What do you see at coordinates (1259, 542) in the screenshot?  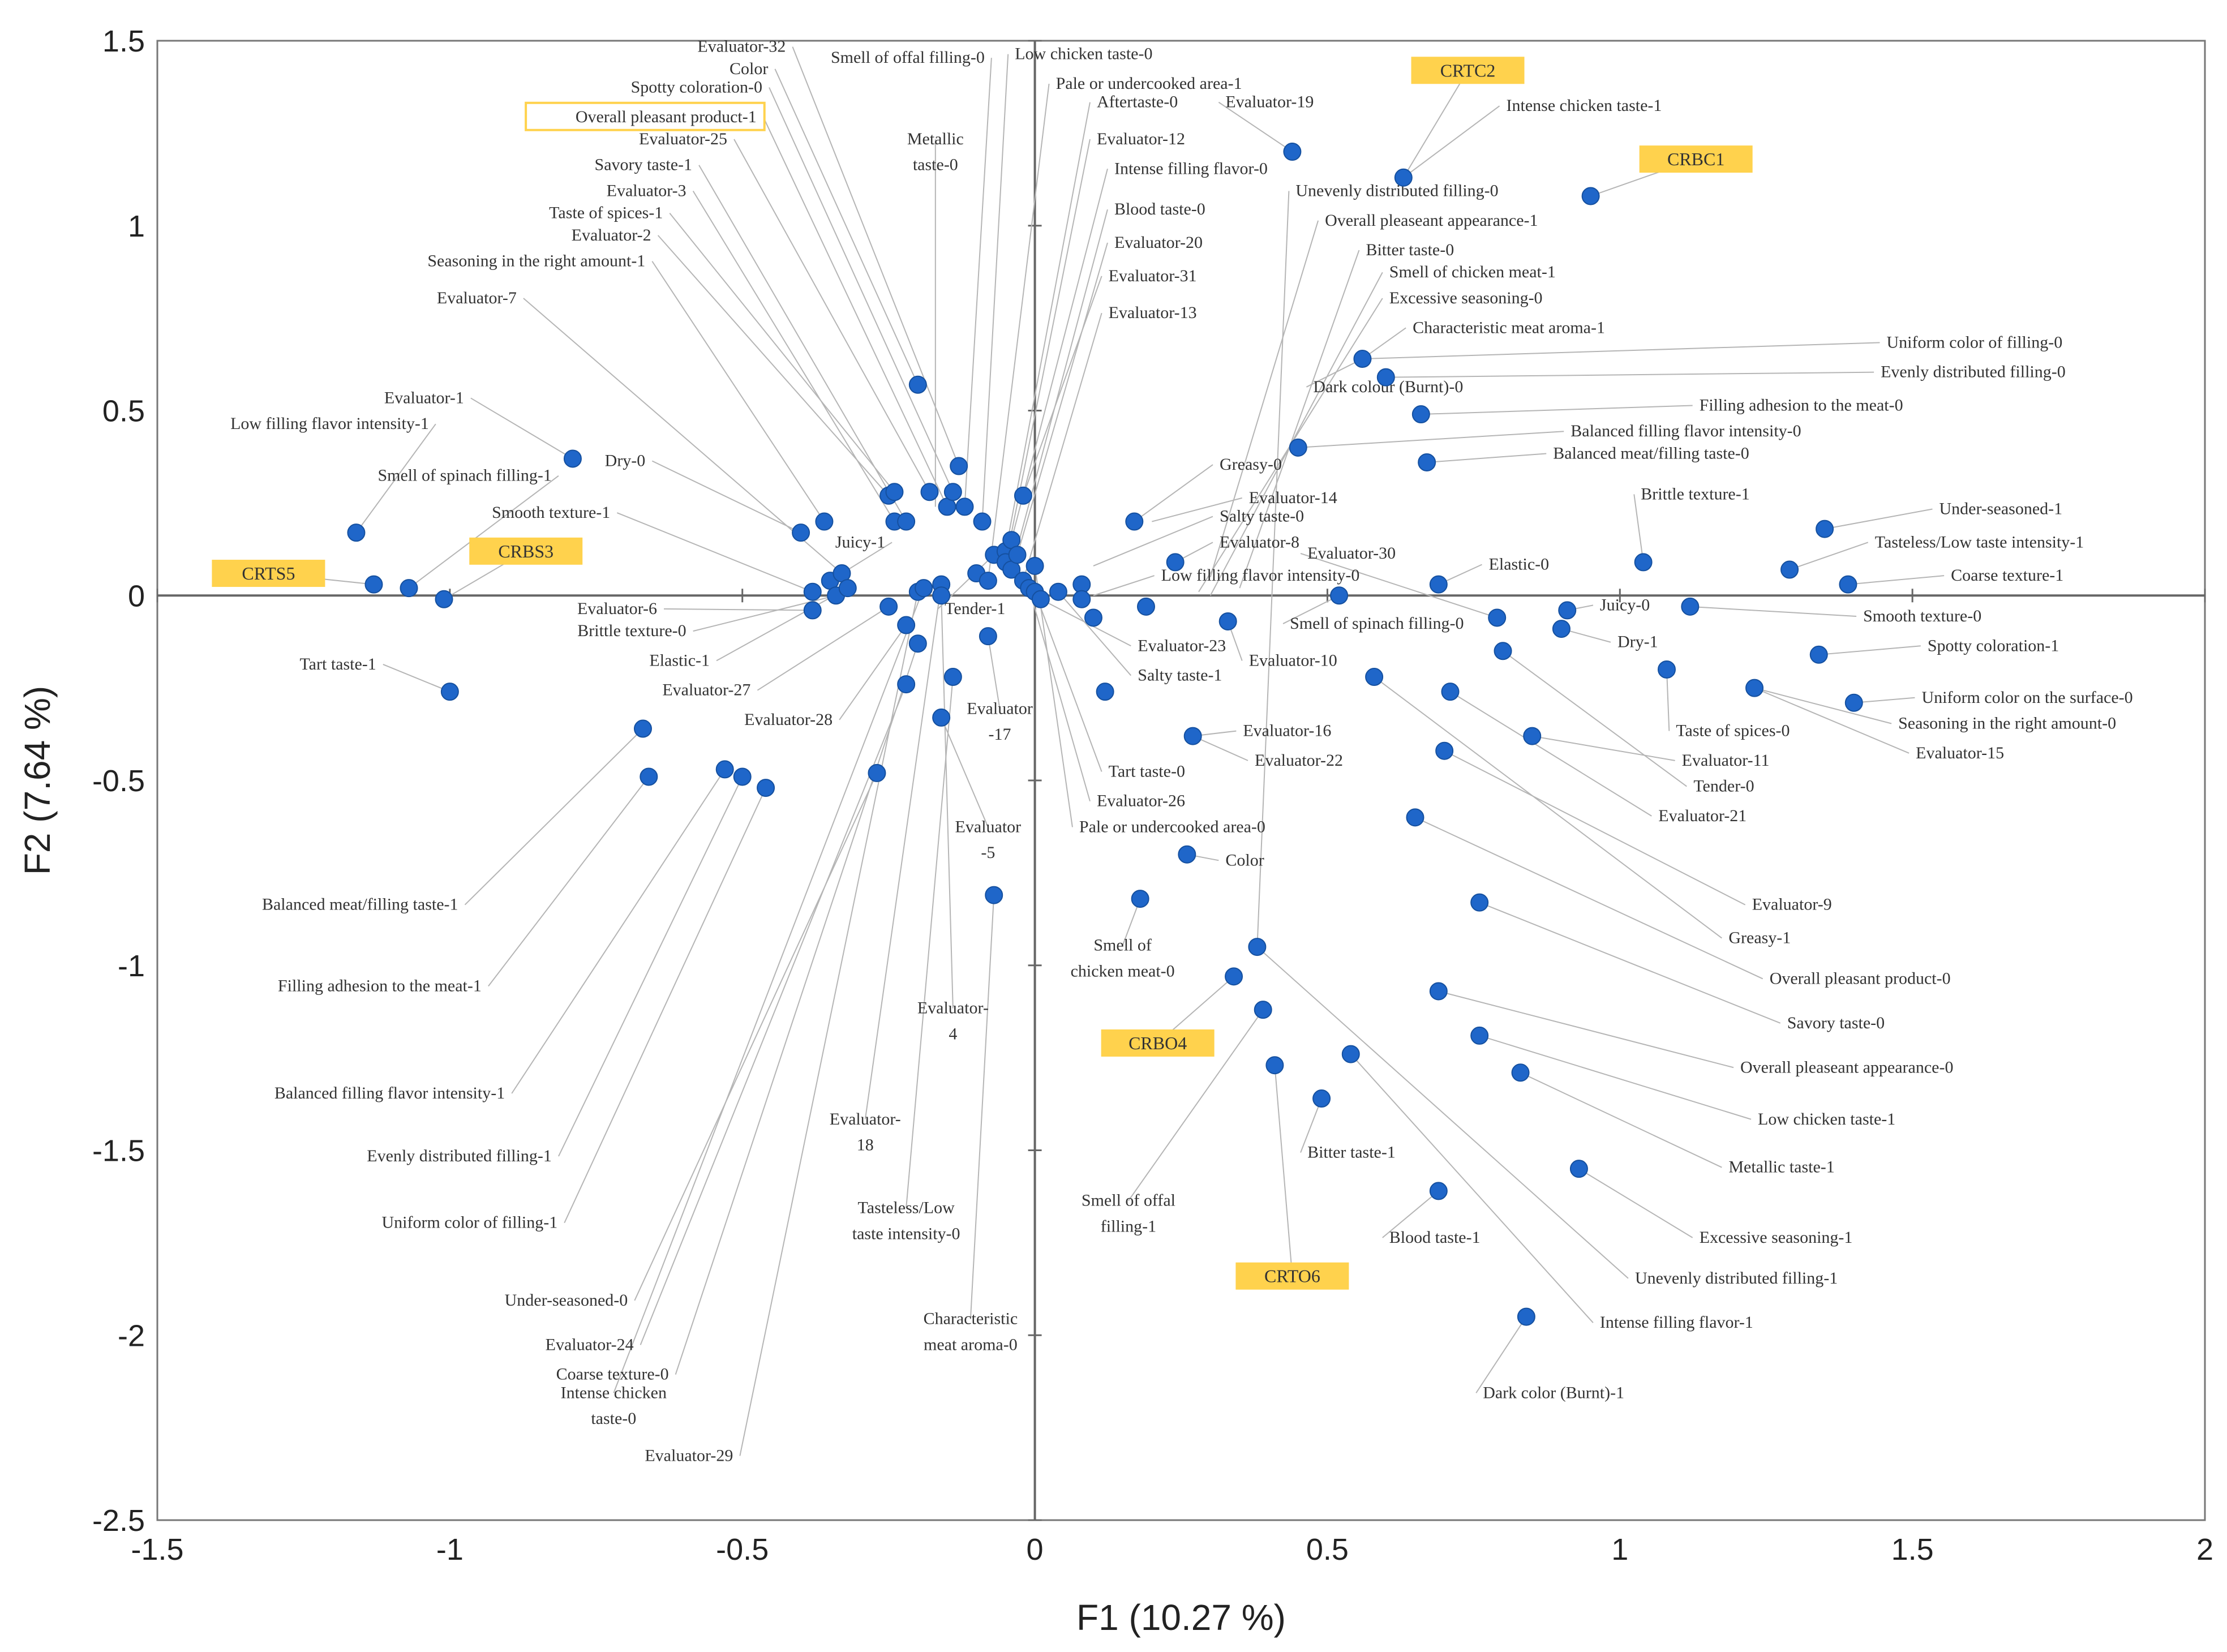 I see `annotation-evaluator-8: Evaluator-8` at bounding box center [1259, 542].